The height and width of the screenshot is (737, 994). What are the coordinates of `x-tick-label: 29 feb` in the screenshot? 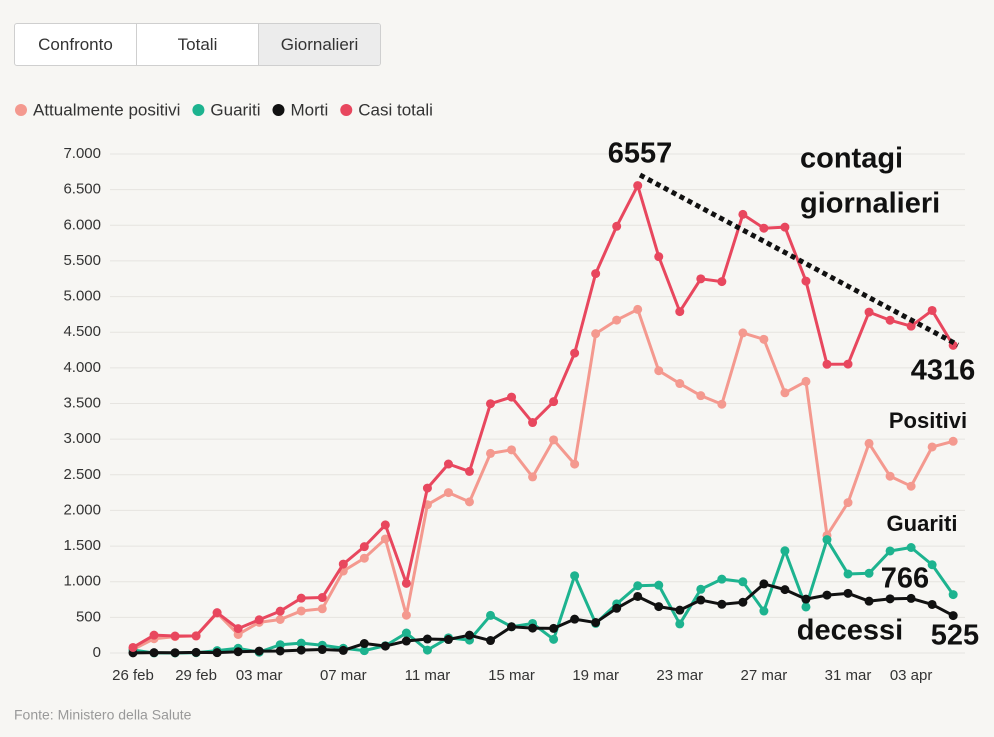 It's located at (196, 675).